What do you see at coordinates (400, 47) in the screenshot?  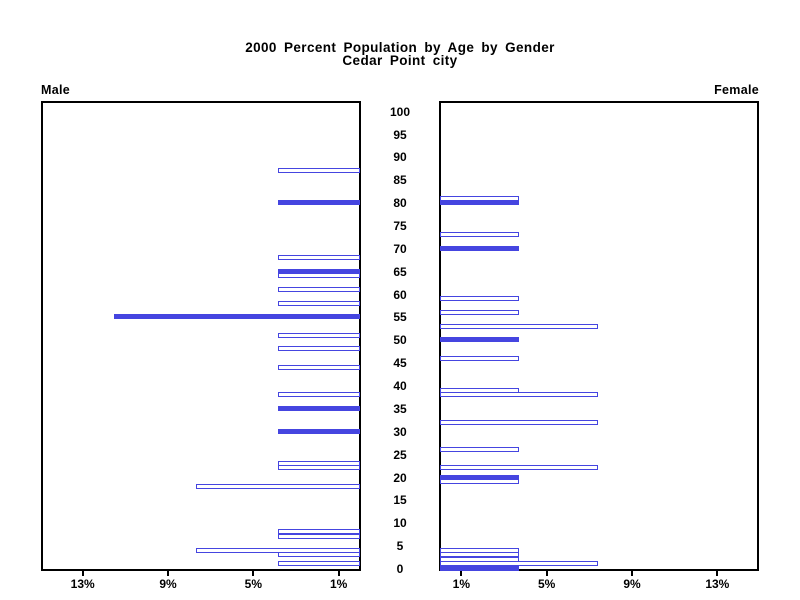 I see `chart-title: 2000 Percent Population by Age by Gender` at bounding box center [400, 47].